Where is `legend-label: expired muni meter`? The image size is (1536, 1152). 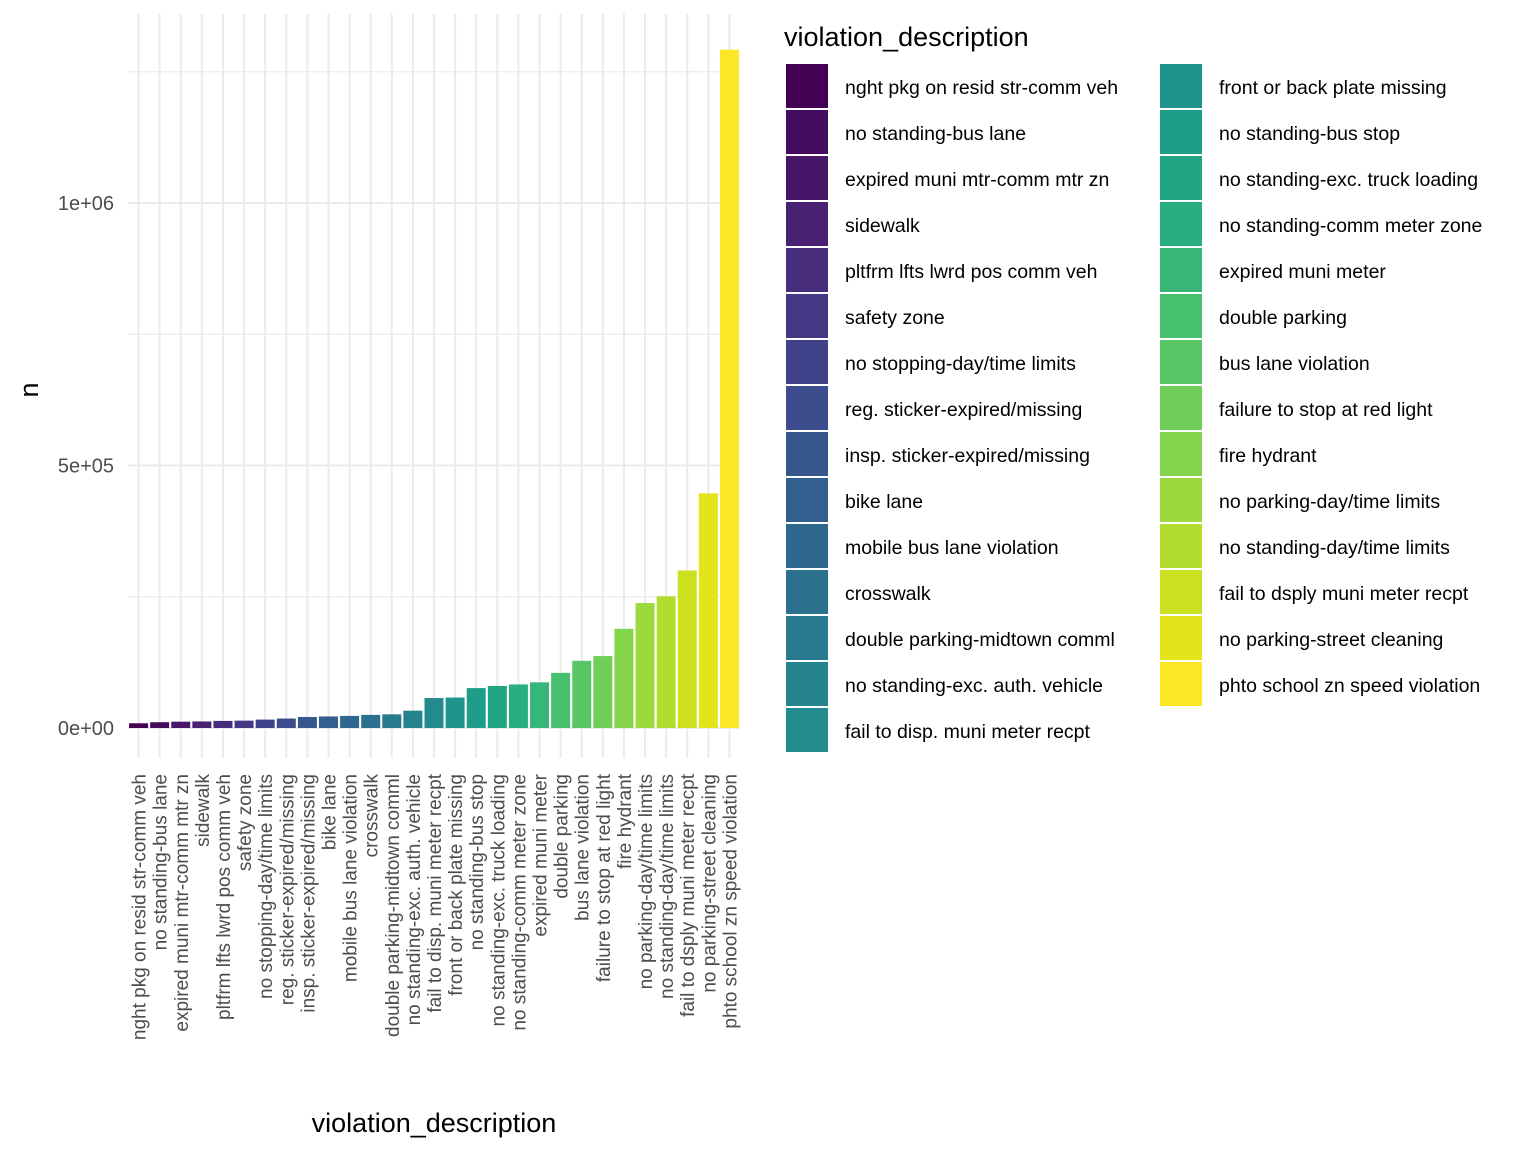 legend-label: expired muni meter is located at coordinates (1302, 272).